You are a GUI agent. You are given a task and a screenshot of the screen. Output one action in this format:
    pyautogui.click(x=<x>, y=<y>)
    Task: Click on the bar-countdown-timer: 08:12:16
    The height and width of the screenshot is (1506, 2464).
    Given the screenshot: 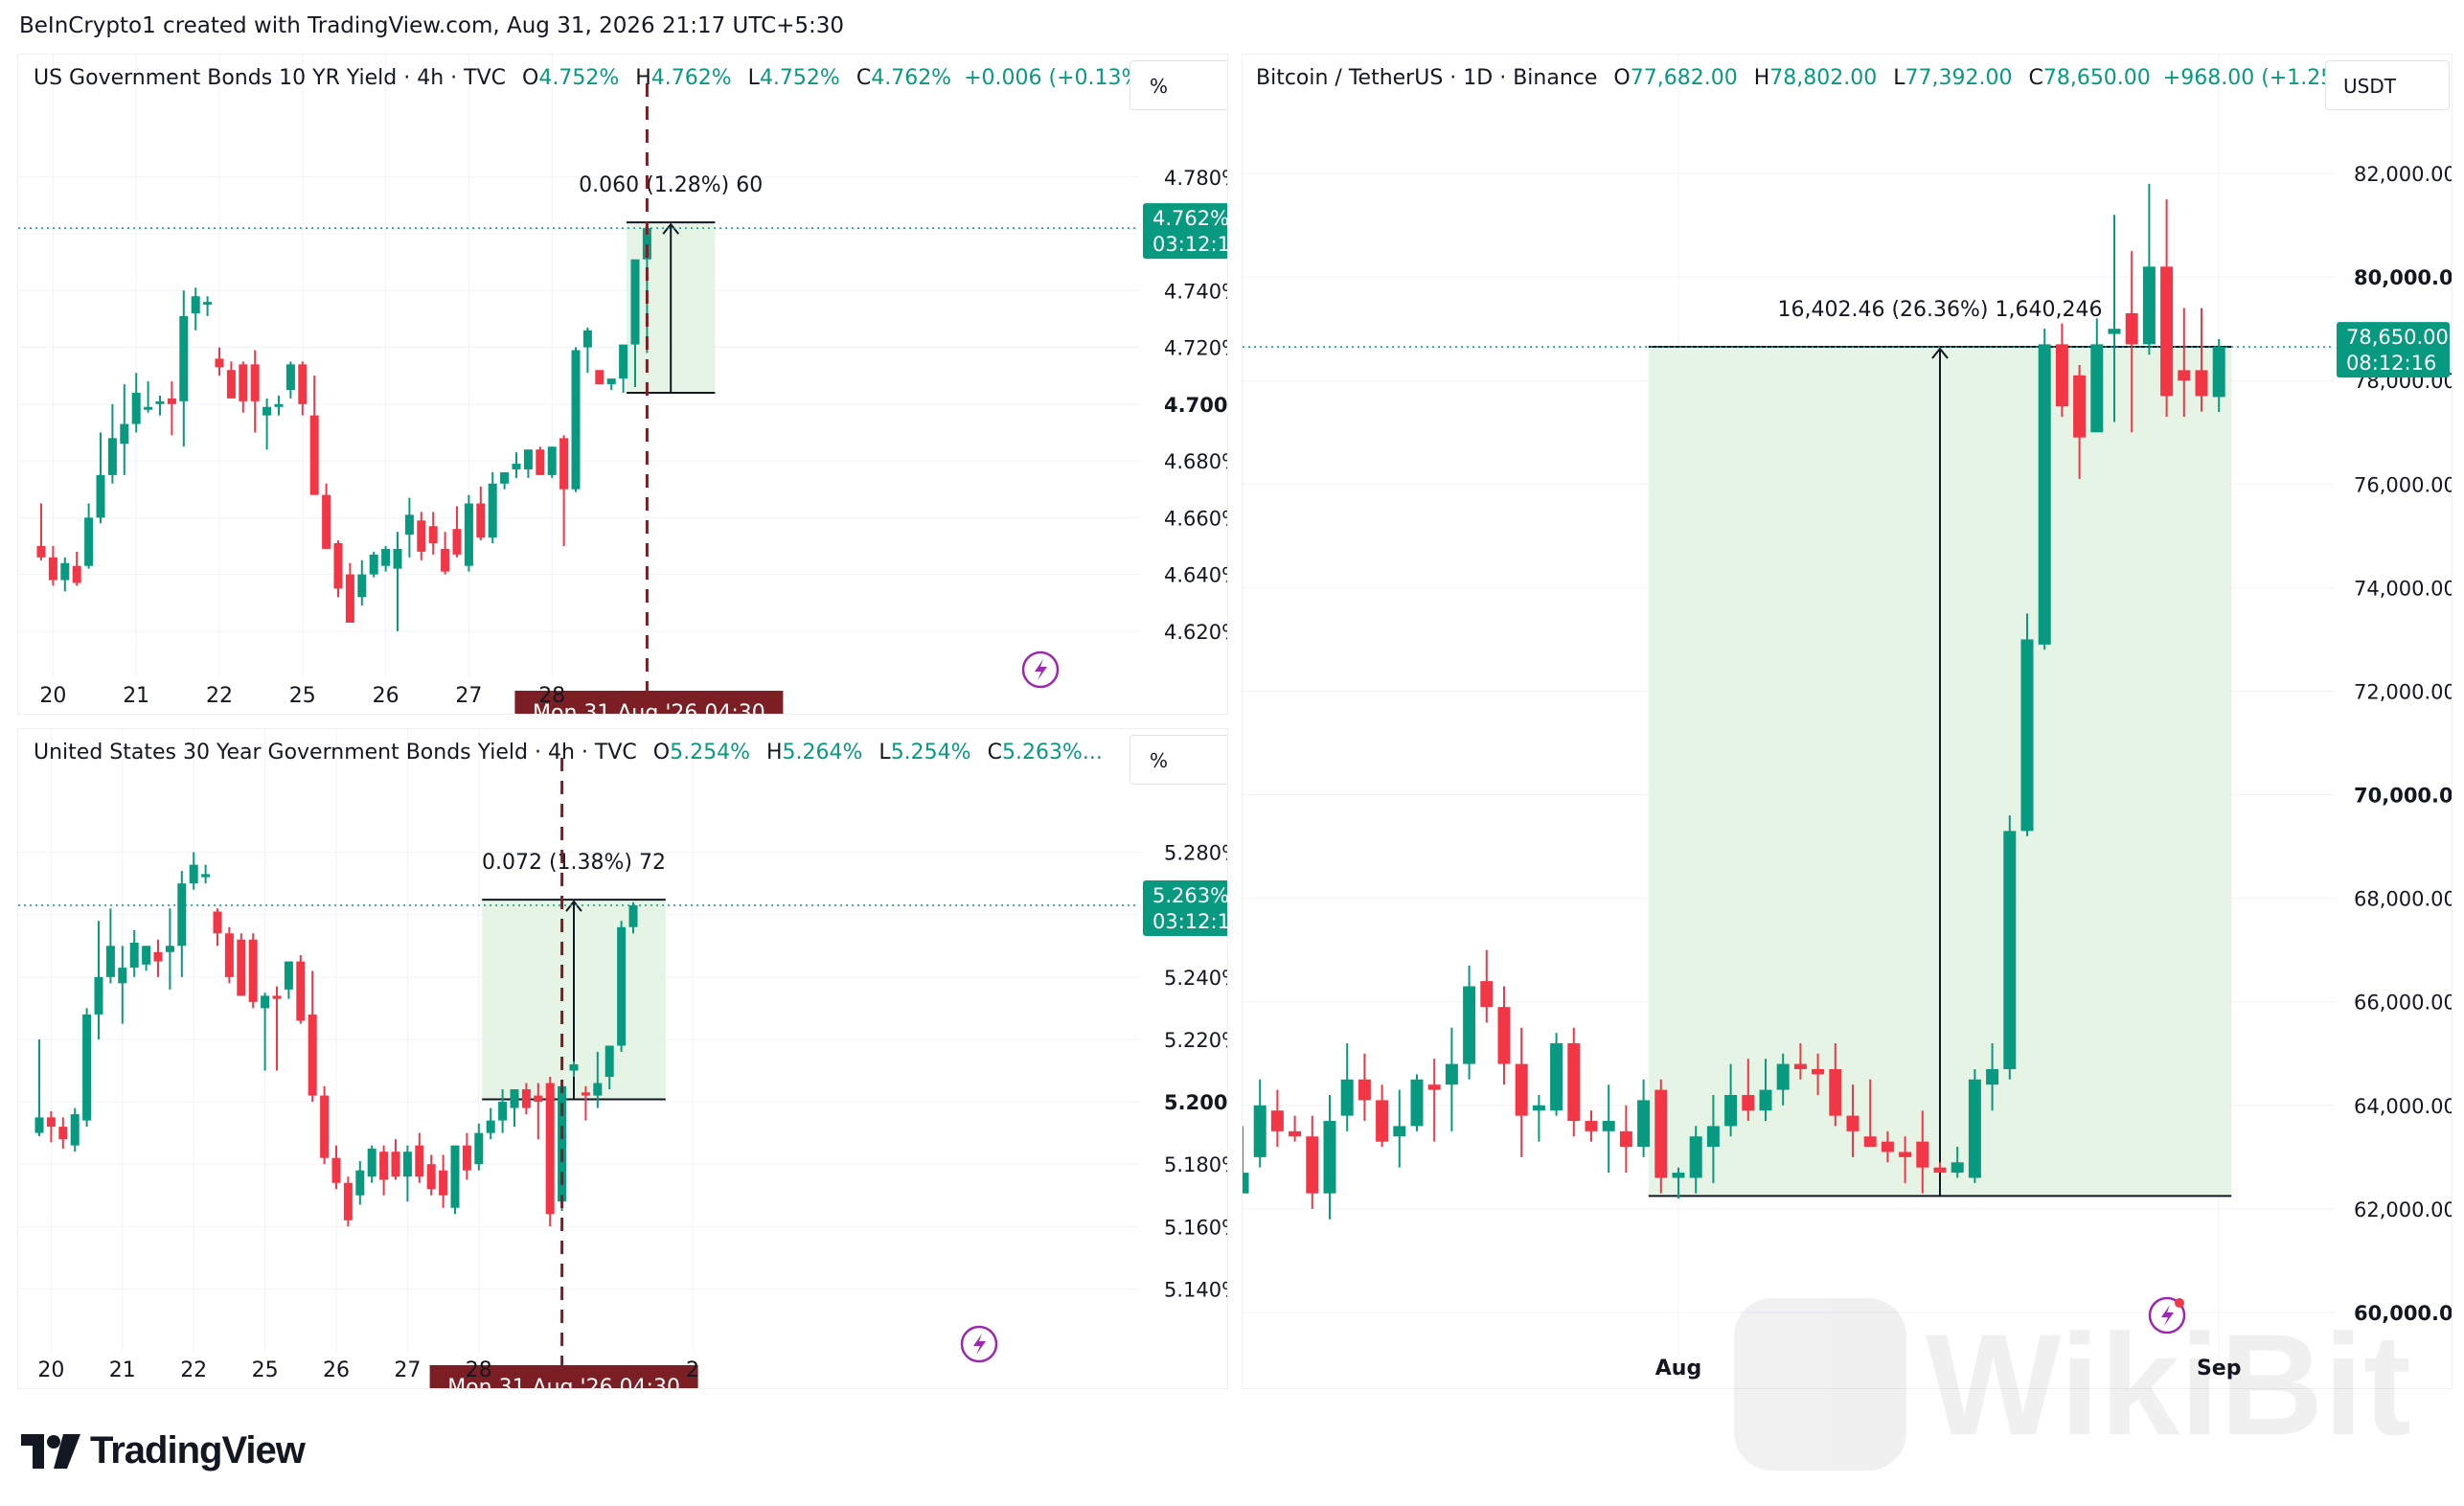 What is the action you would take?
    pyautogui.click(x=2391, y=363)
    